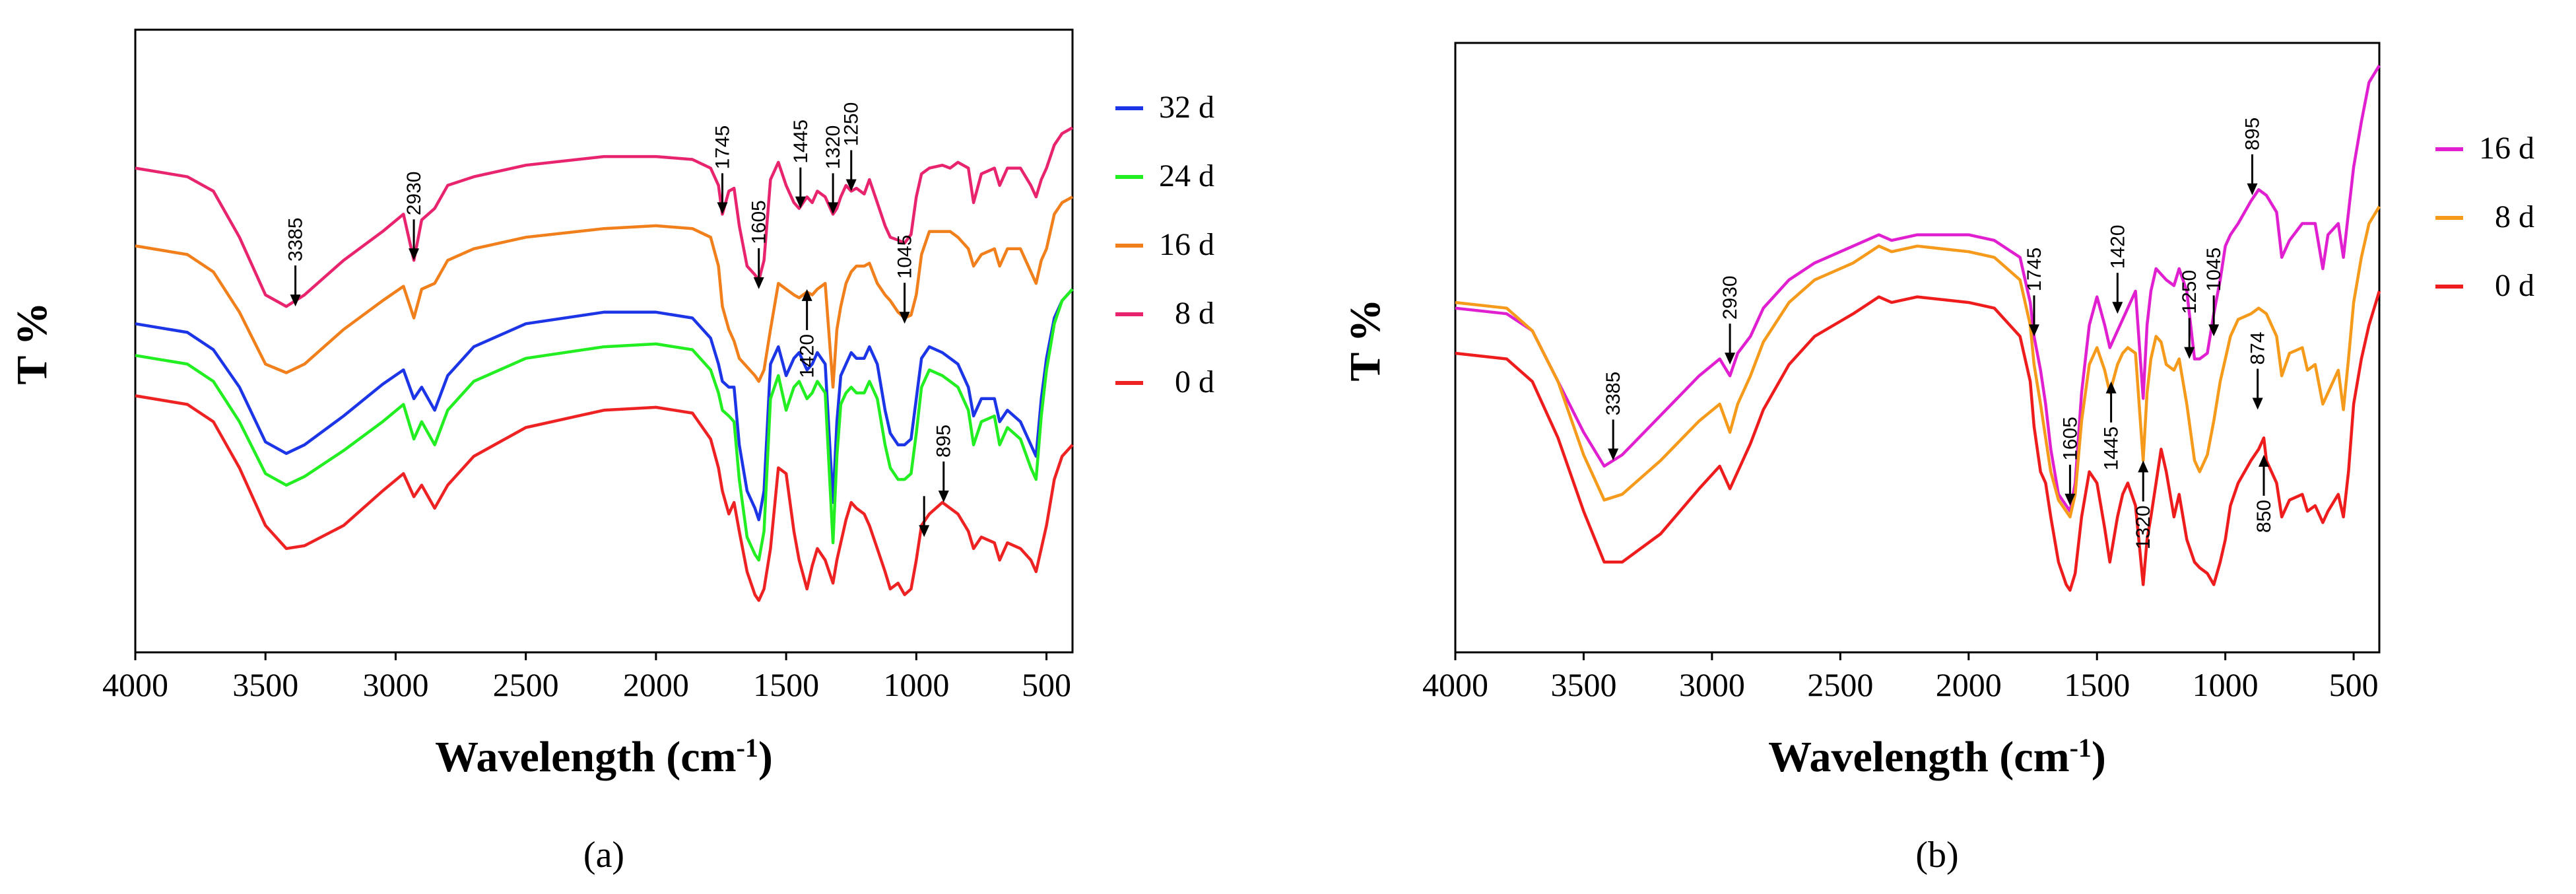 This screenshot has width=2576, height=894. Describe the element at coordinates (2258, 347) in the screenshot. I see `annotation-label: 874` at that location.